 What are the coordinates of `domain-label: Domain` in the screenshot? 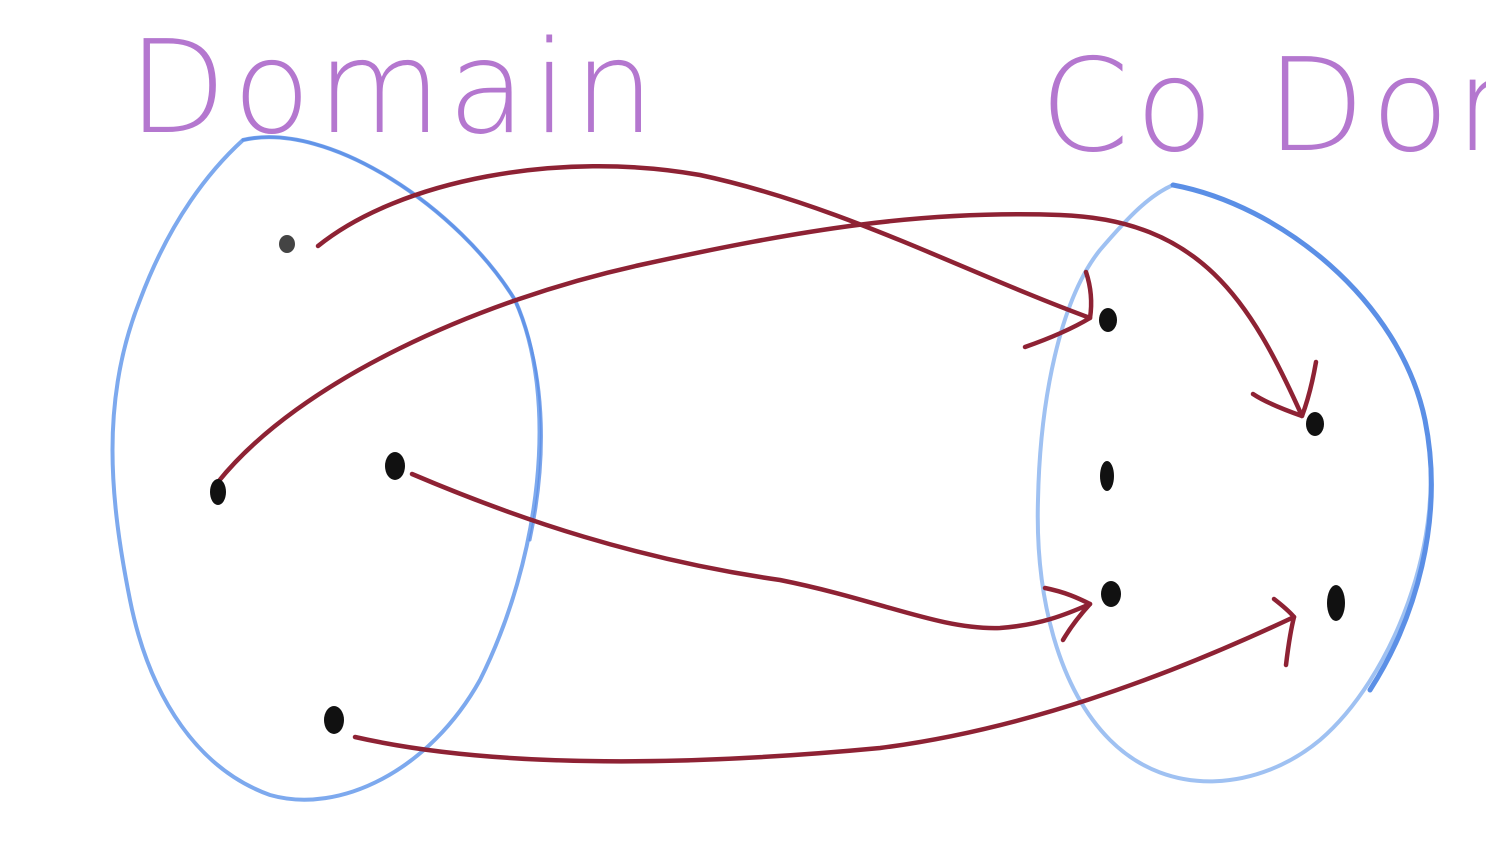 It's located at (394, 88).